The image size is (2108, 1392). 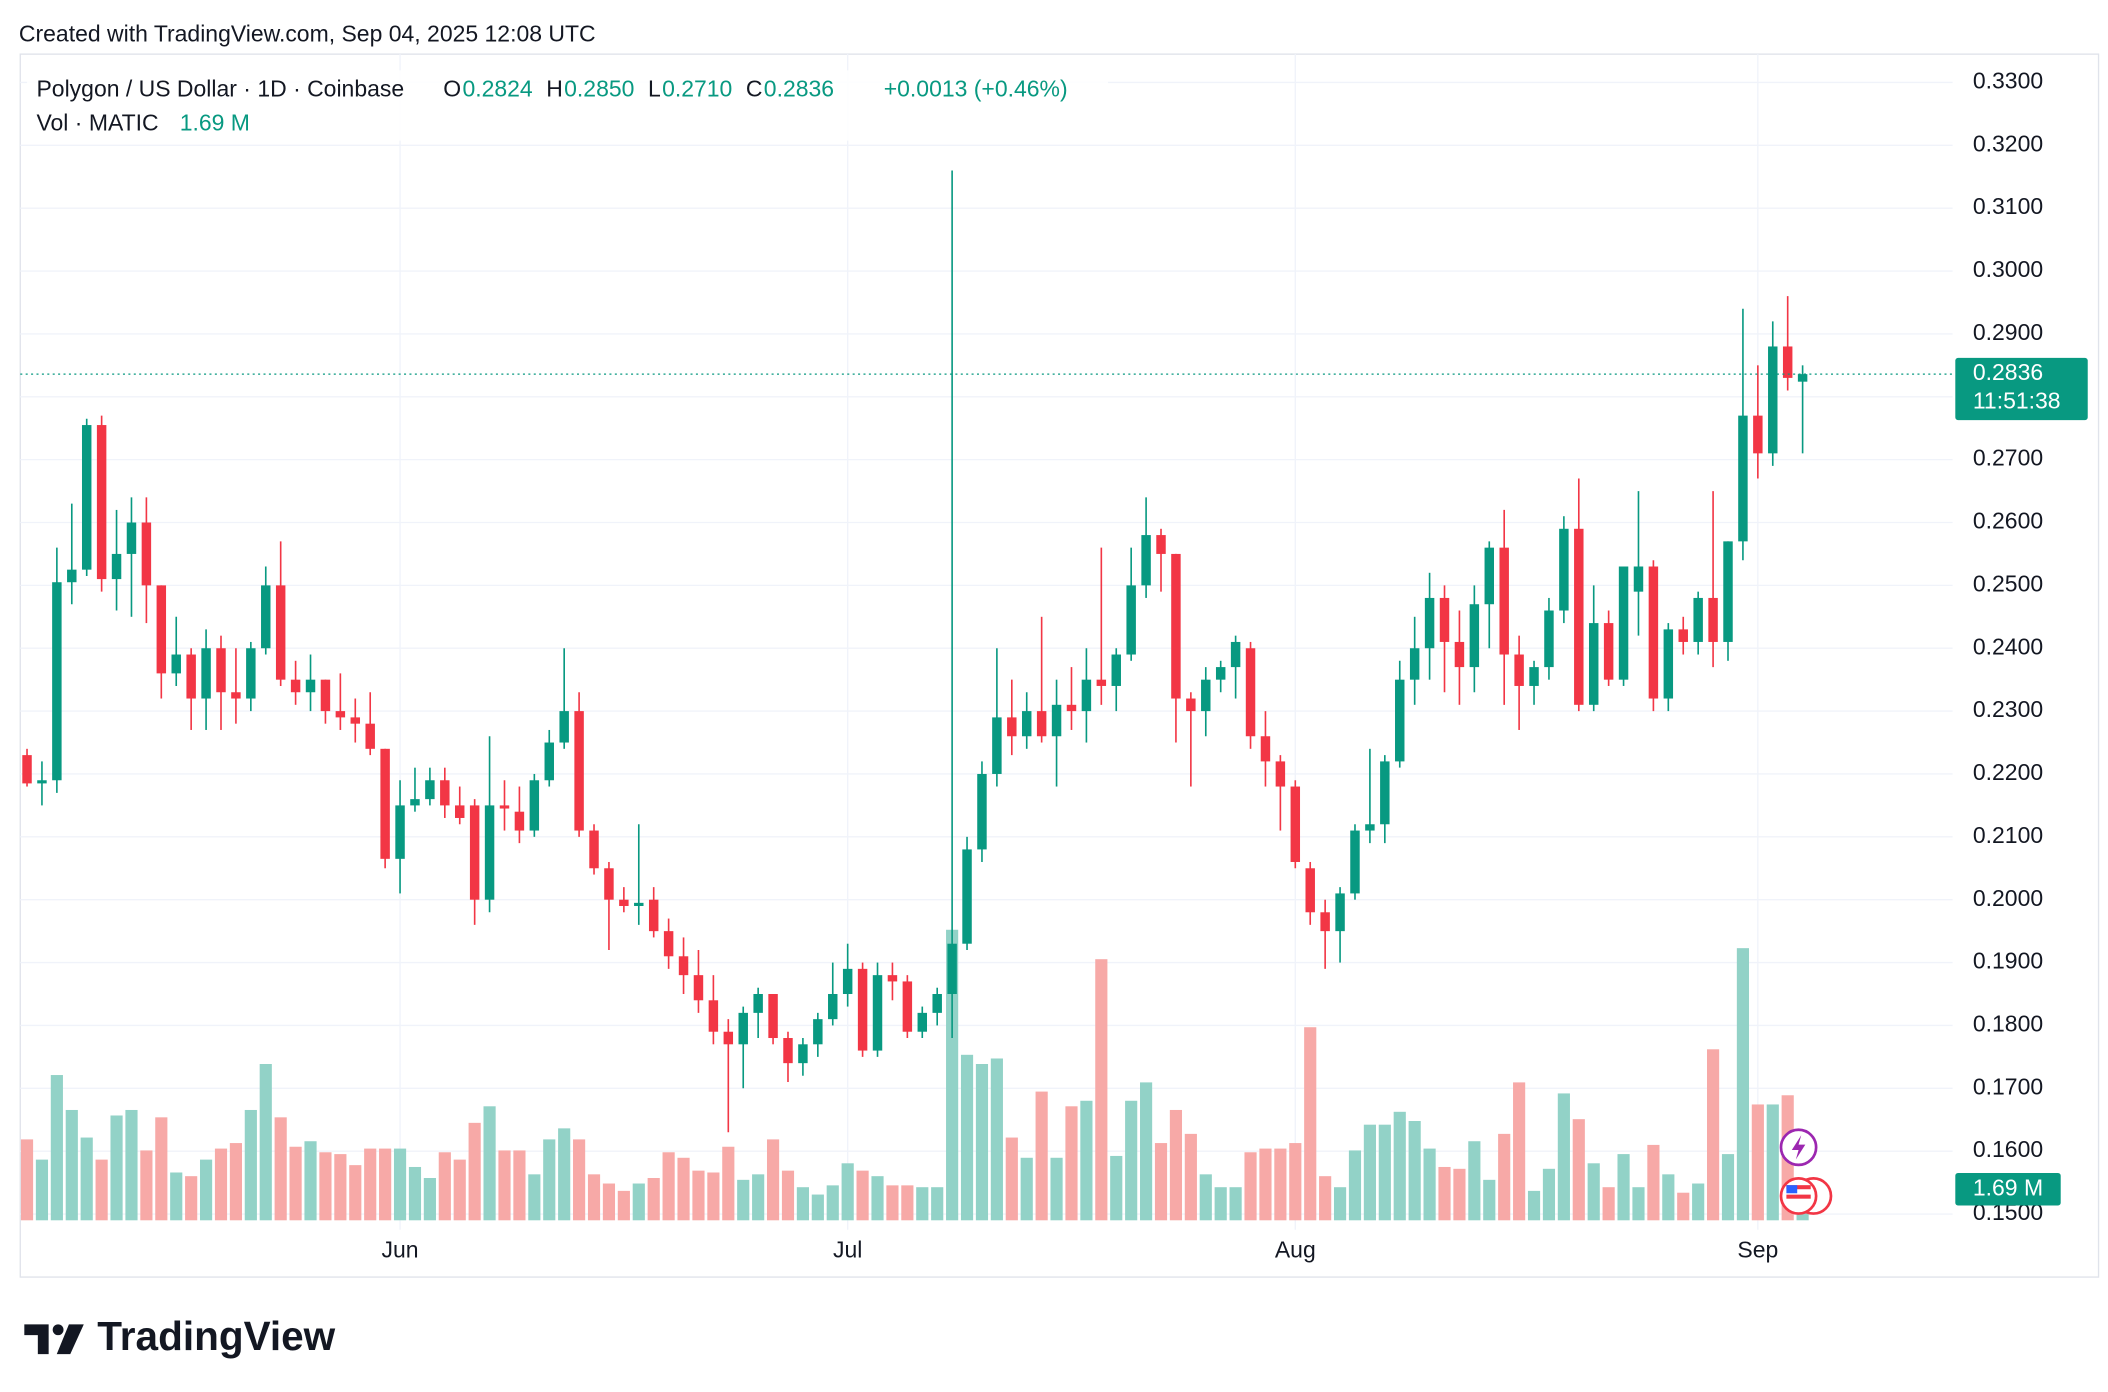 I want to click on ohlc-label: H, so click(x=554, y=89).